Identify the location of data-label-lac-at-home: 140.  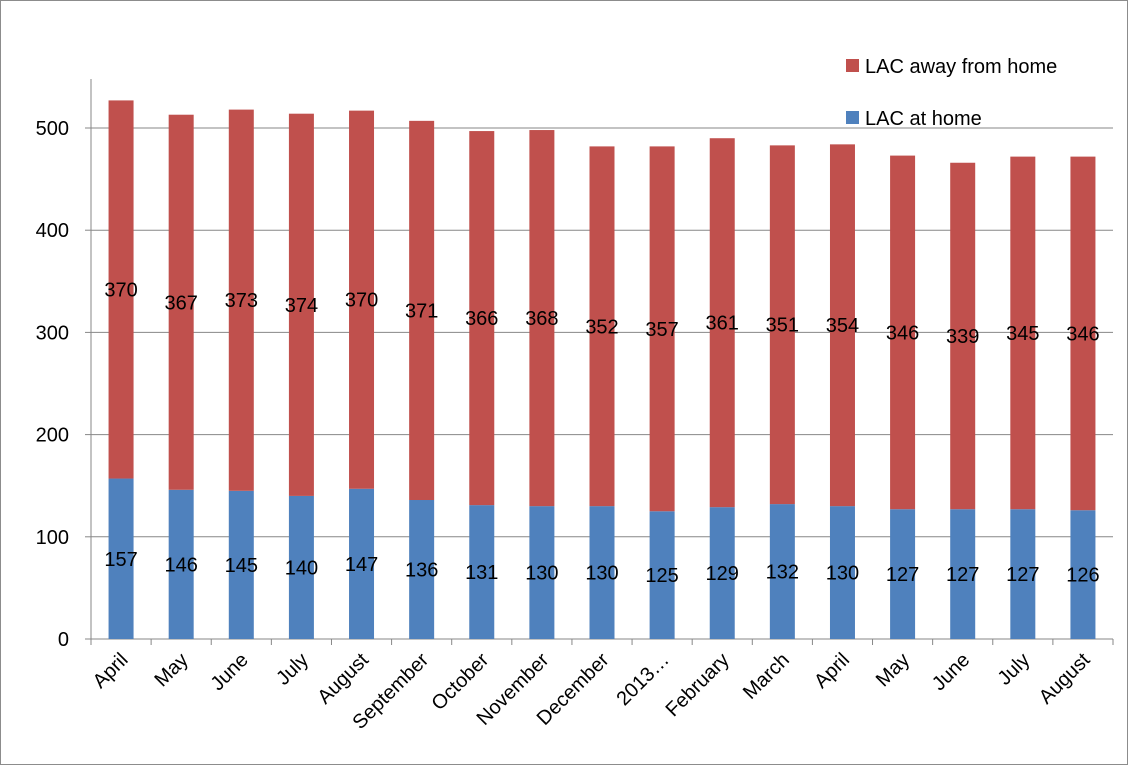
(301, 568).